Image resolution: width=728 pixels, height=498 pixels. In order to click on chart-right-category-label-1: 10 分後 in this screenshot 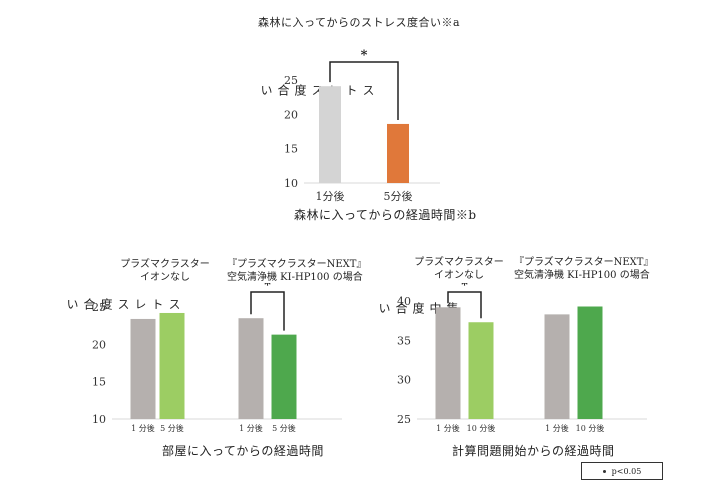, I will do `click(481, 428)`.